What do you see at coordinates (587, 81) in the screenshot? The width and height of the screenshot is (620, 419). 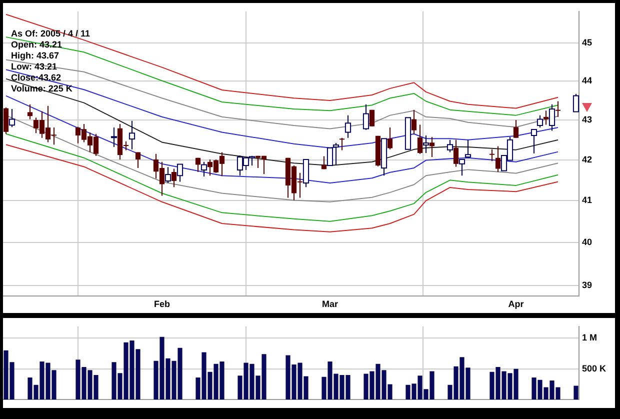 I see `y-tick-label: 44` at bounding box center [587, 81].